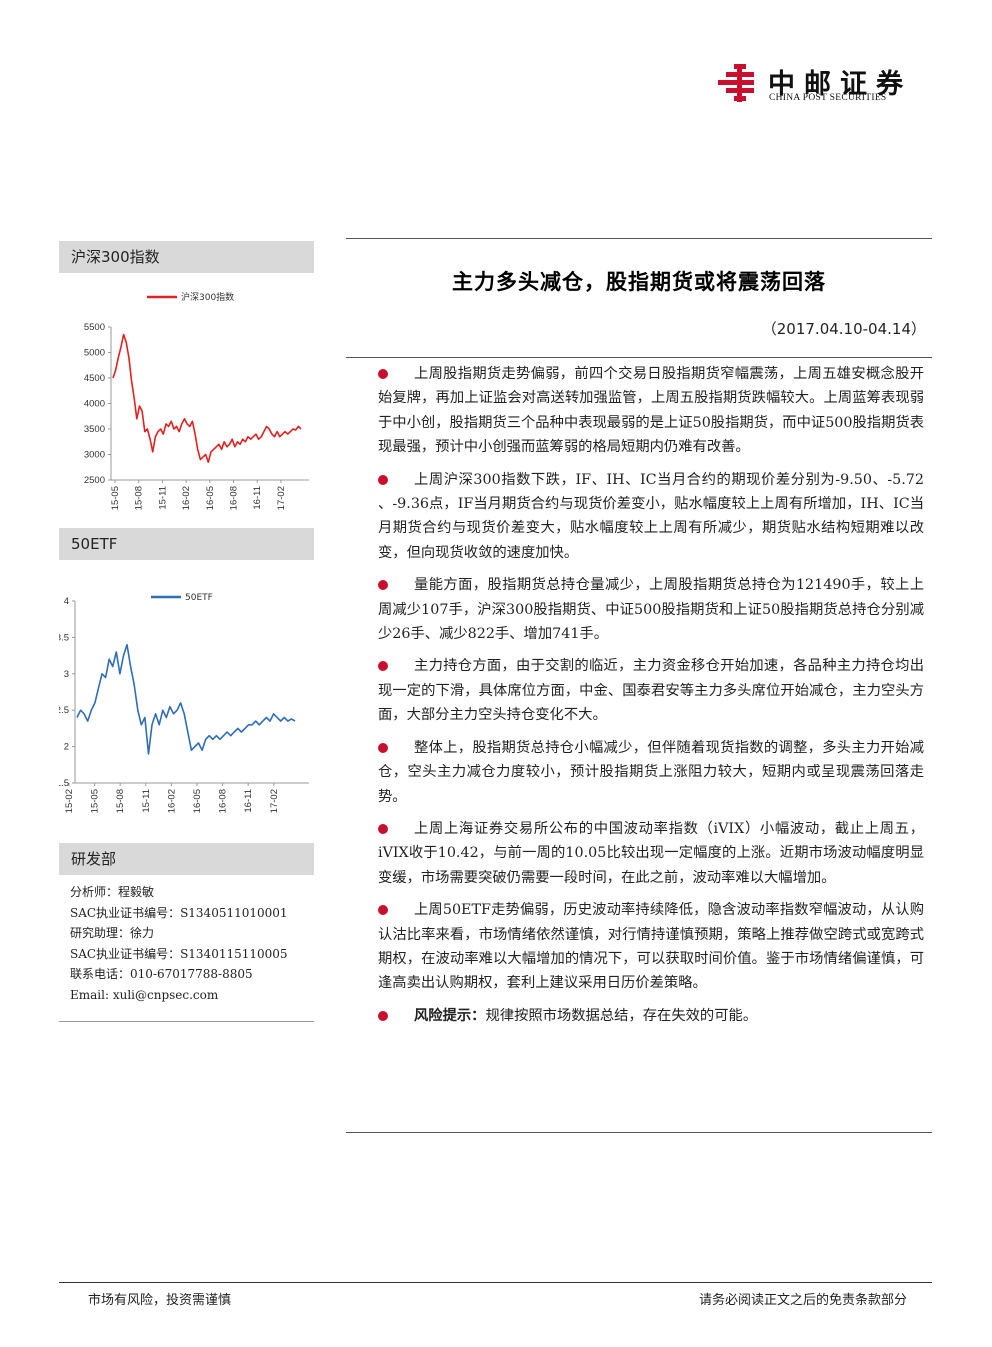  Describe the element at coordinates (186, 544) in the screenshot. I see `chart2-header: 50ETF` at that location.